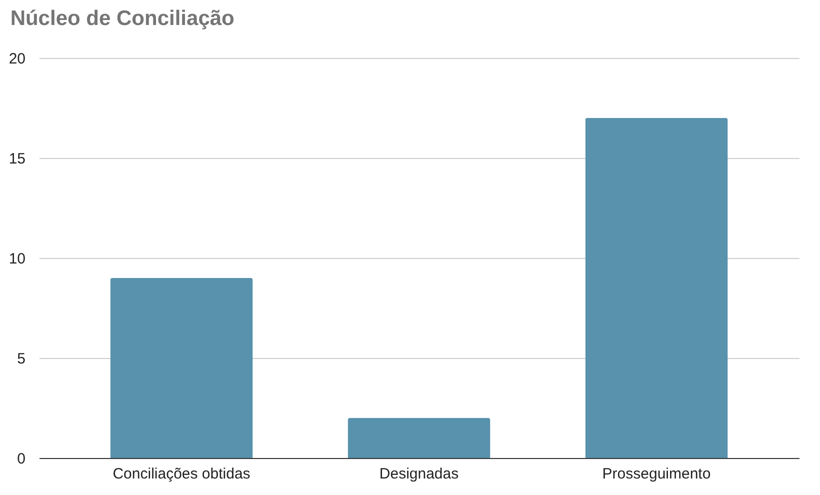  Describe the element at coordinates (17, 159) in the screenshot. I see `y-tick-label: 15` at that location.